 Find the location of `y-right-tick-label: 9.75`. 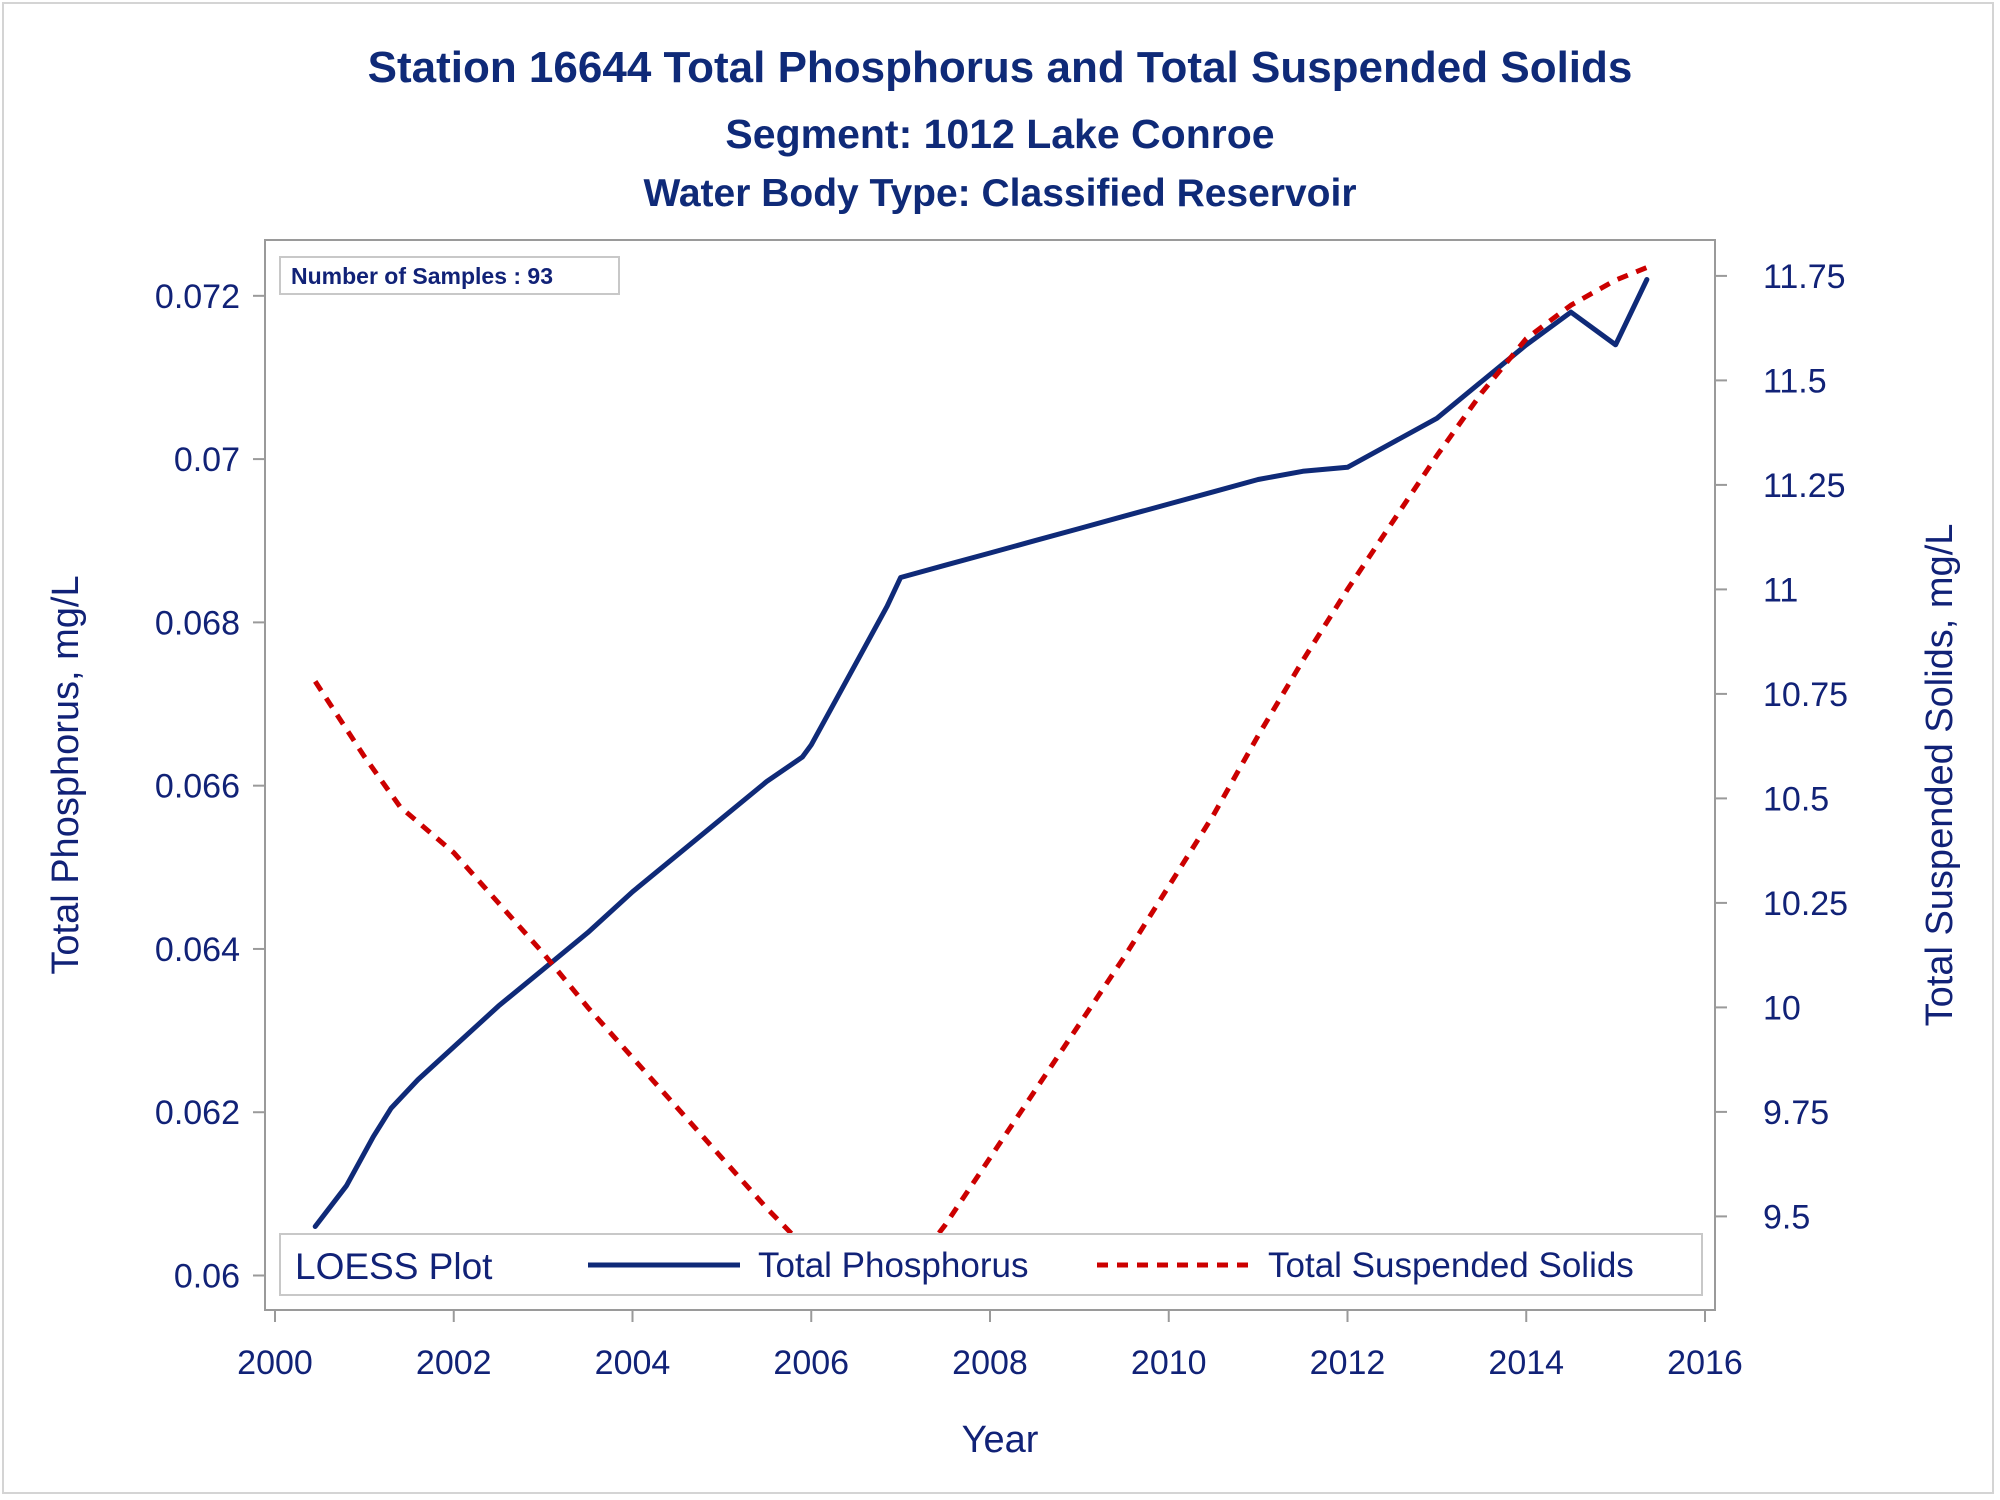

y-right-tick-label: 9.75 is located at coordinates (1796, 1113).